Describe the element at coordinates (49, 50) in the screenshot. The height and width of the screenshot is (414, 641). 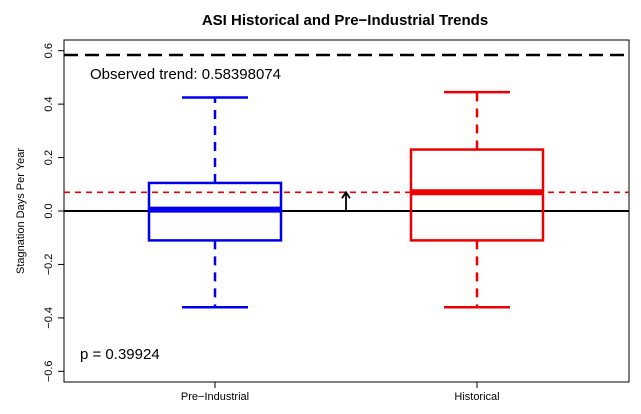
I see `y-tick-label: 0.6` at that location.